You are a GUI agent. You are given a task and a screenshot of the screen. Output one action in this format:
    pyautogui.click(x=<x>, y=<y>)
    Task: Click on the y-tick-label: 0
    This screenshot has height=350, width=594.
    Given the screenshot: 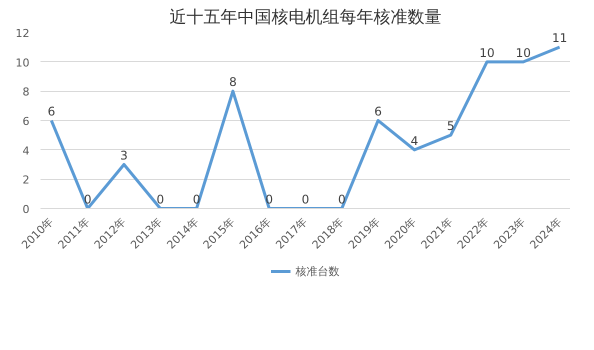 What is the action you would take?
    pyautogui.click(x=26, y=209)
    